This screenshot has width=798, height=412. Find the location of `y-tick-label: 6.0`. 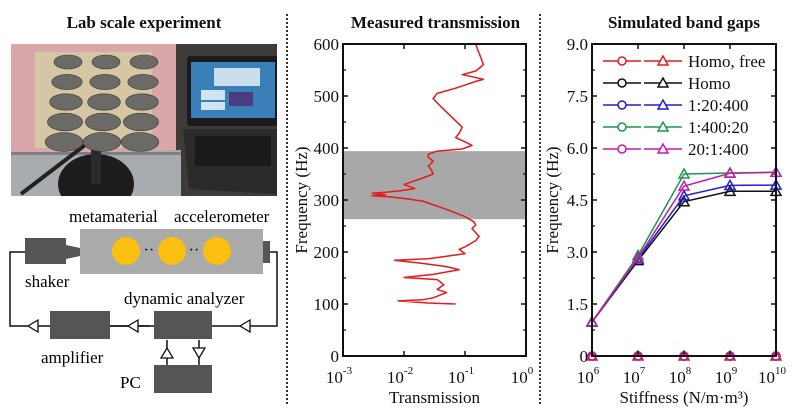

y-tick-label: 6.0 is located at coordinates (577, 148).